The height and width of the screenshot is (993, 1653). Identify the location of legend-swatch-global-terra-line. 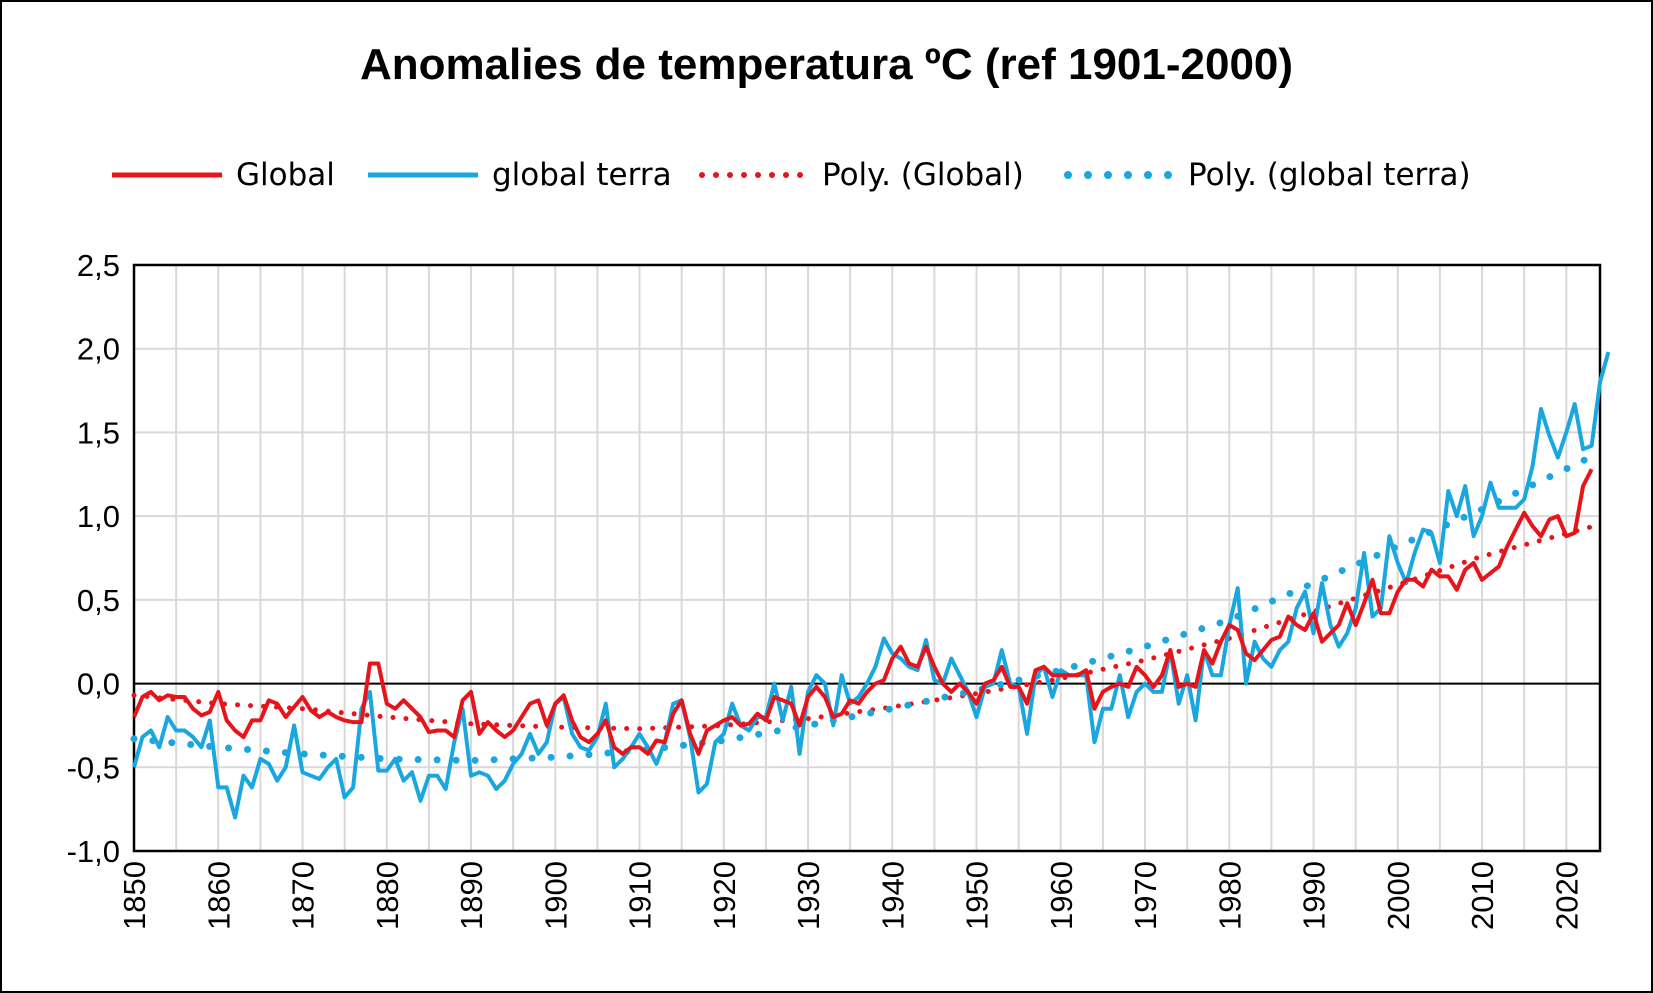
(423, 175).